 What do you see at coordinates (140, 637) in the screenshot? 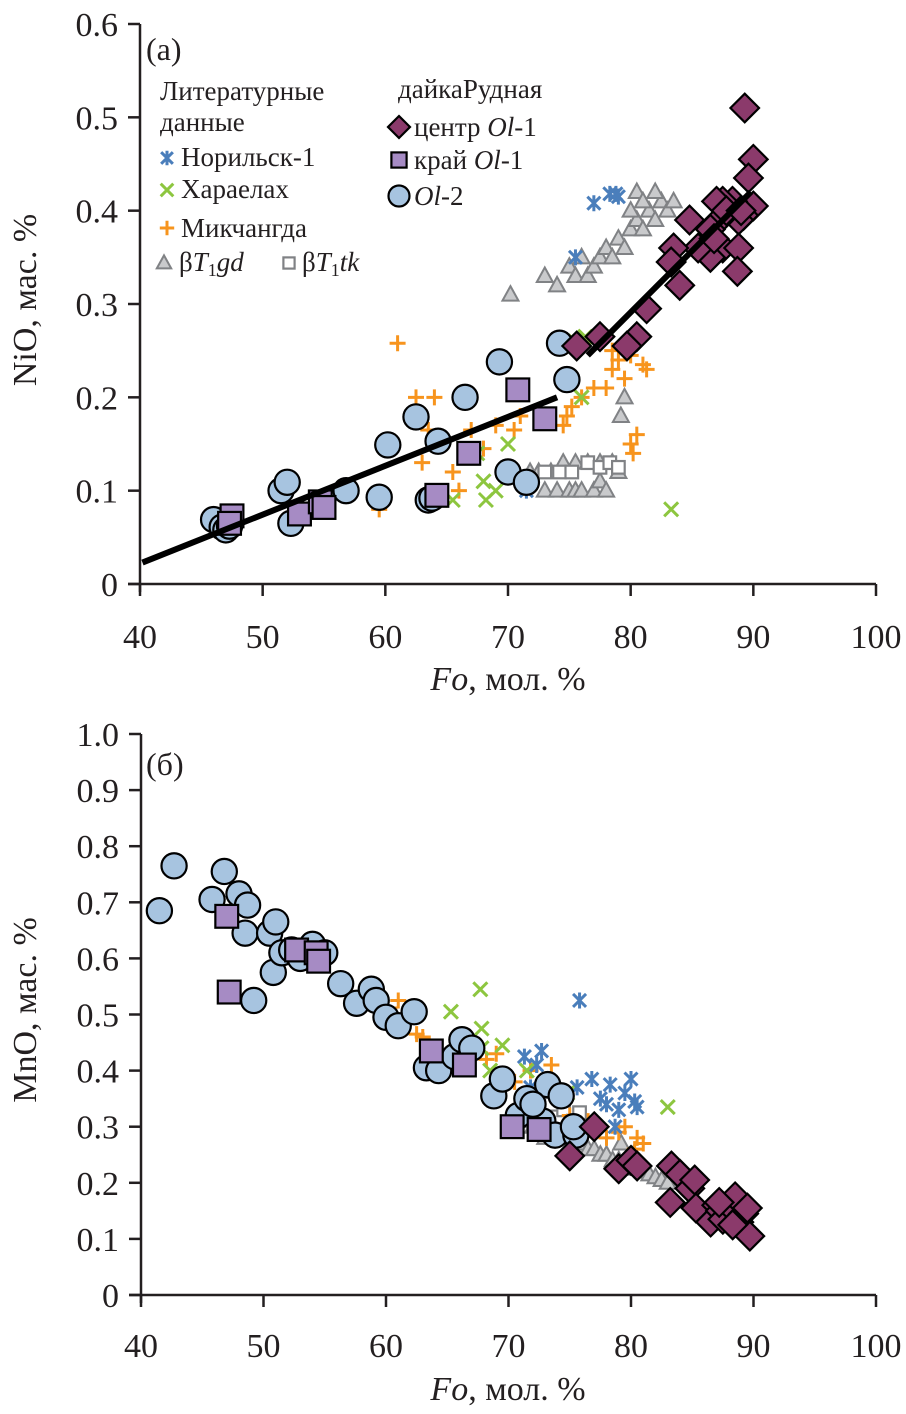
I see `x-tick-label: 40` at bounding box center [140, 637].